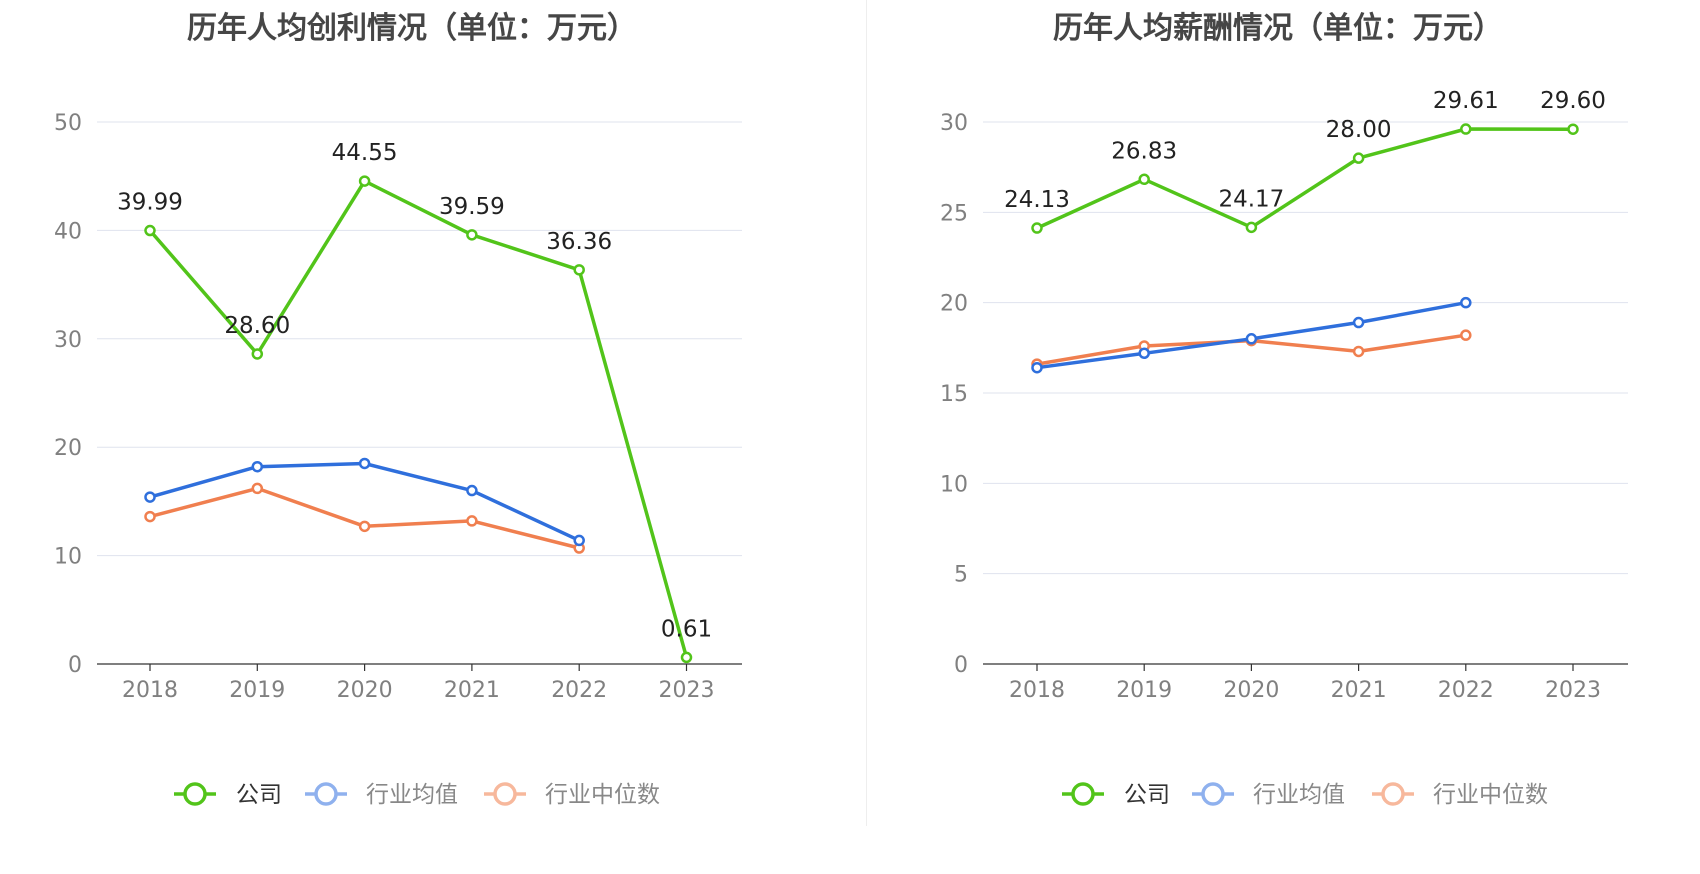 This screenshot has width=1700, height=874. I want to click on data-label-company: 0.61, so click(686, 629).